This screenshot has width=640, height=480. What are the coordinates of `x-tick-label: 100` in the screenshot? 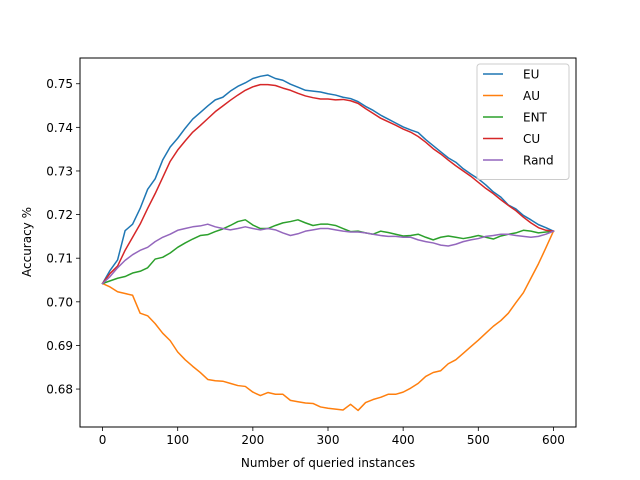 It's located at (177, 440).